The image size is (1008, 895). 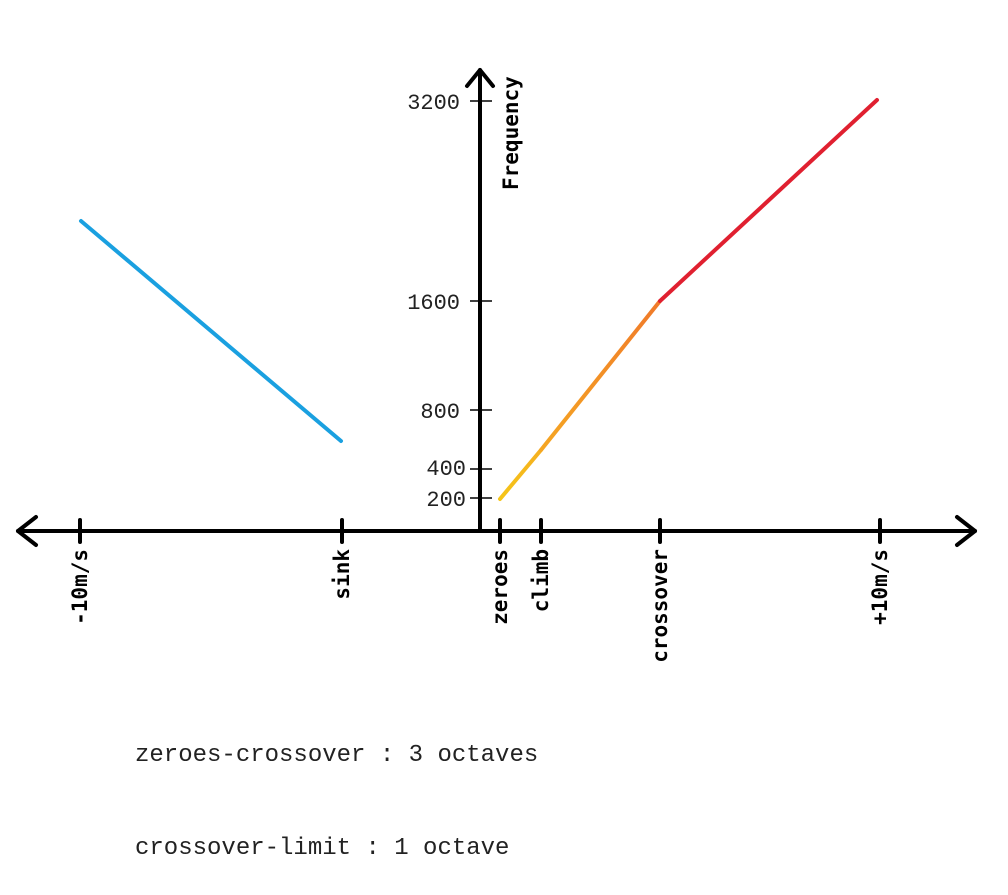 What do you see at coordinates (880, 587) in the screenshot?
I see `x-tick-label-pos10: +10m/s` at bounding box center [880, 587].